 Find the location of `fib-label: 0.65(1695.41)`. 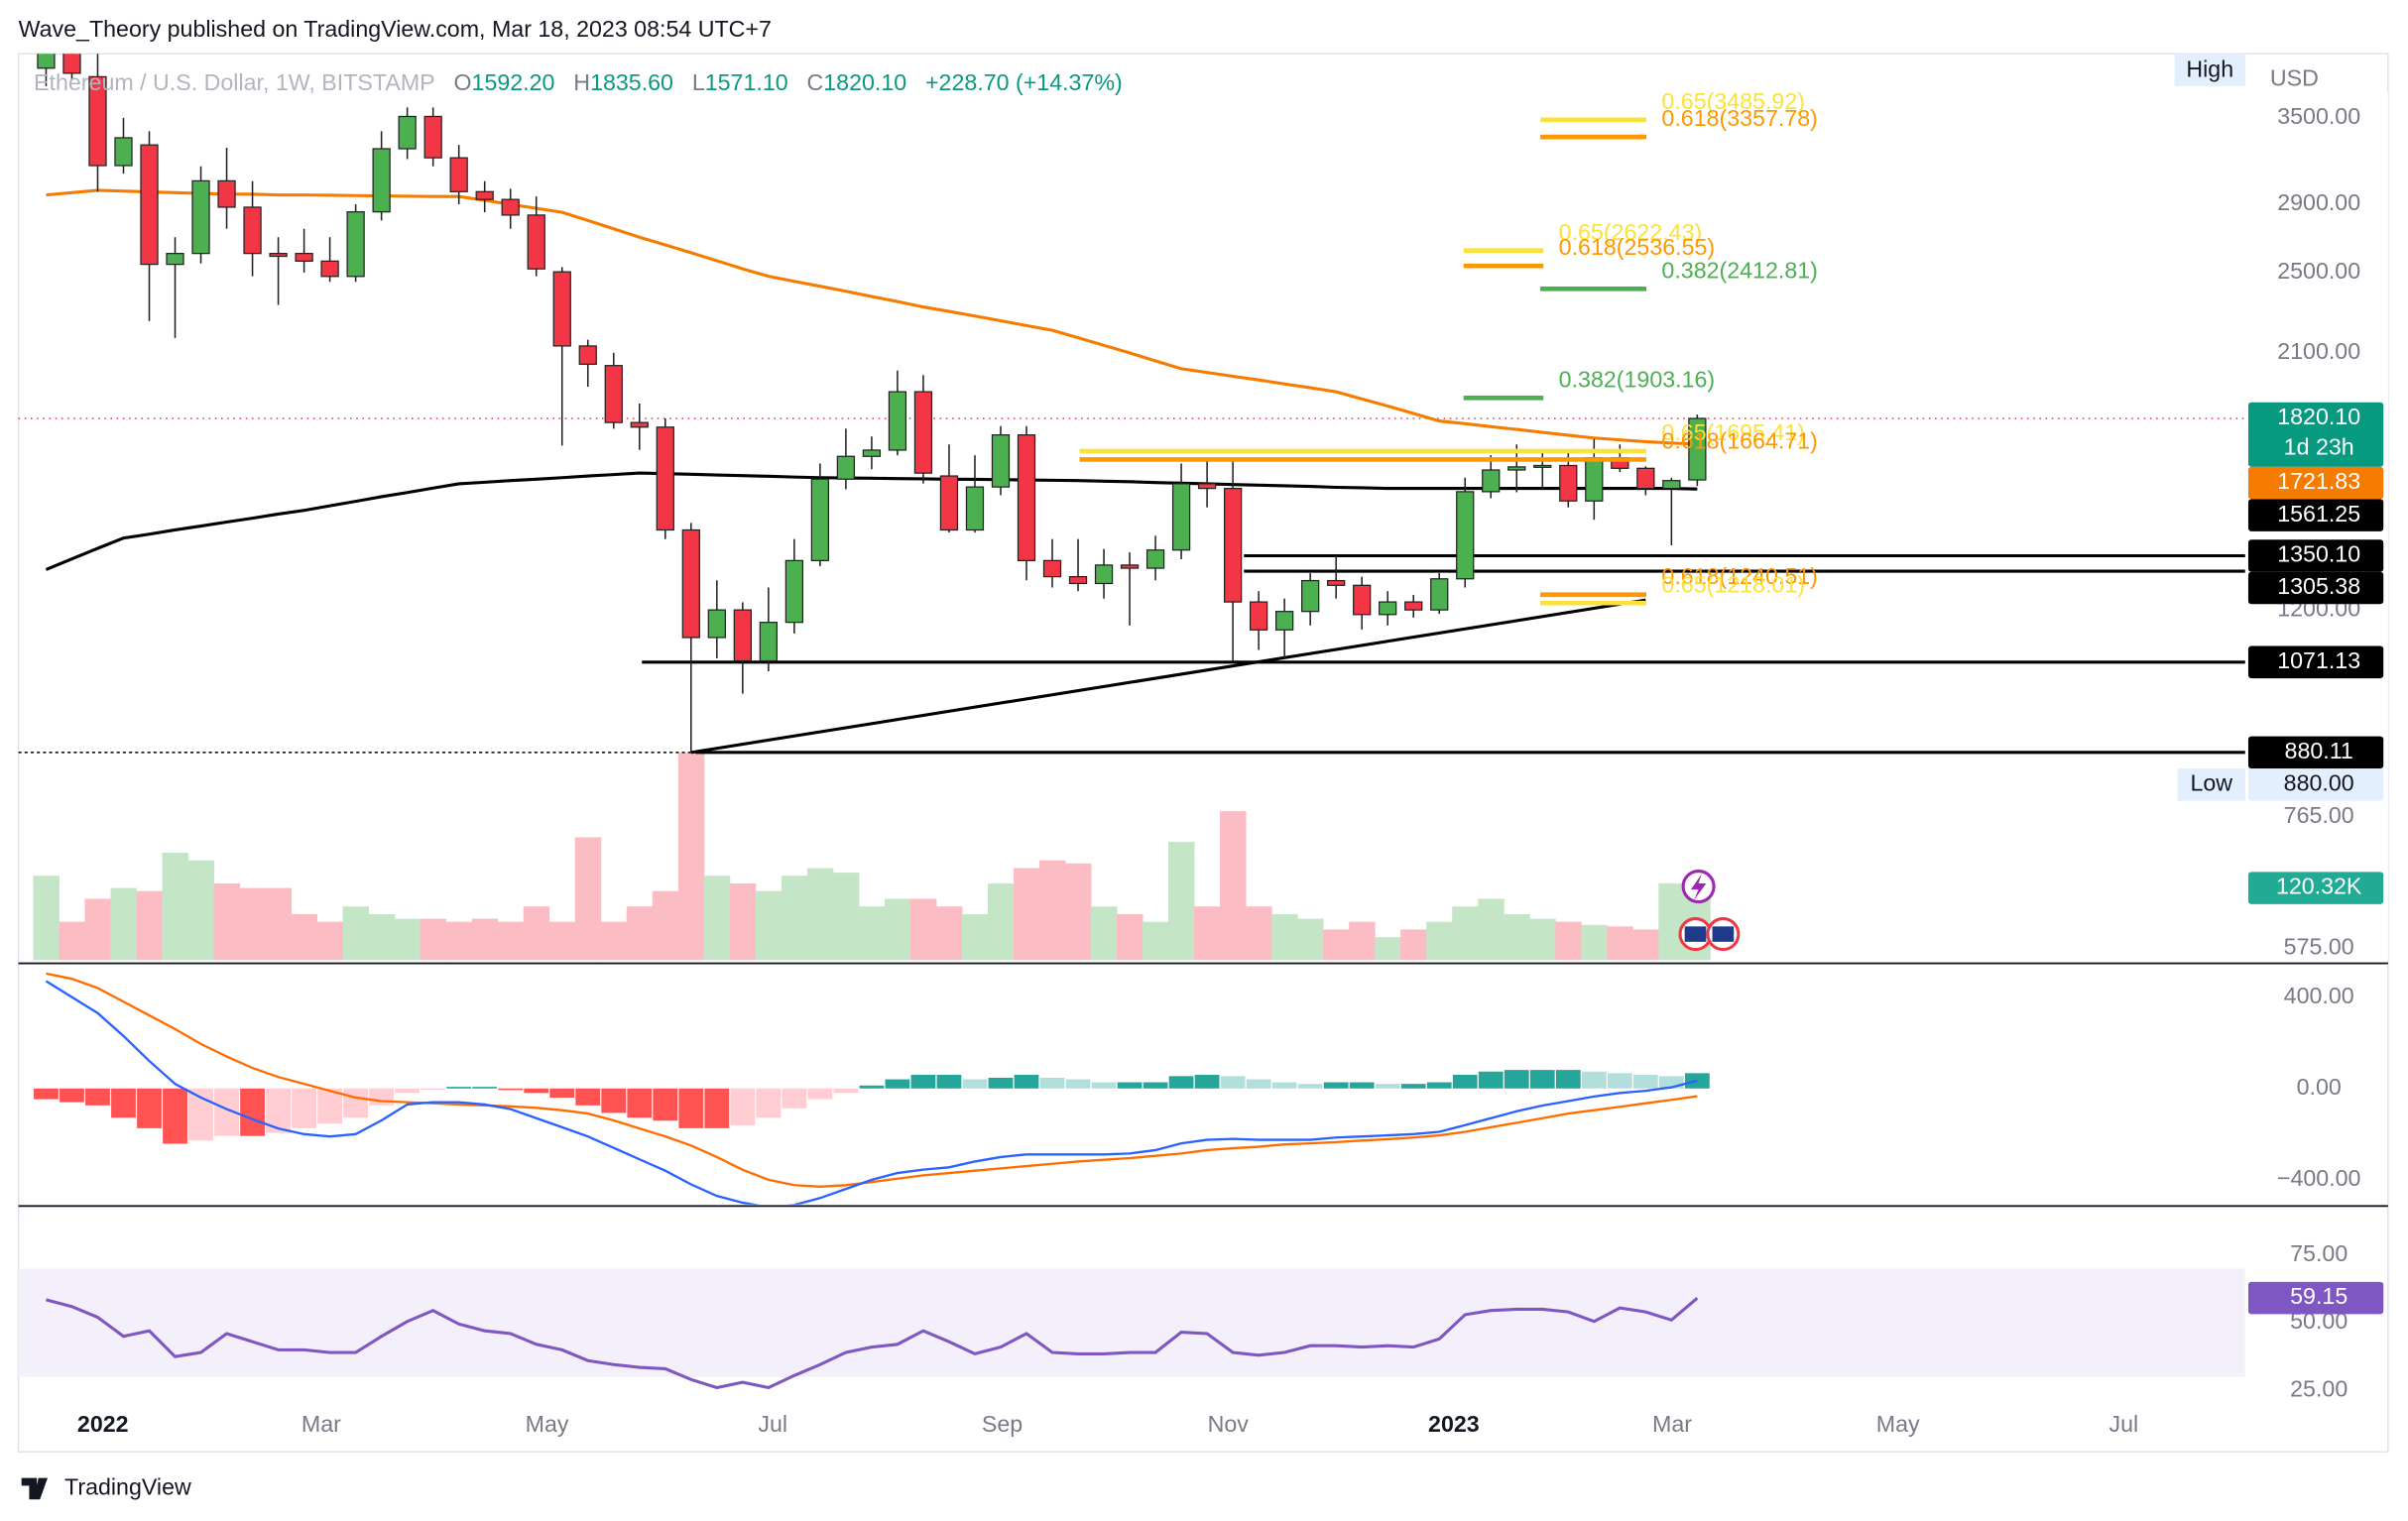

fib-label: 0.65(1695.41) is located at coordinates (1733, 432).